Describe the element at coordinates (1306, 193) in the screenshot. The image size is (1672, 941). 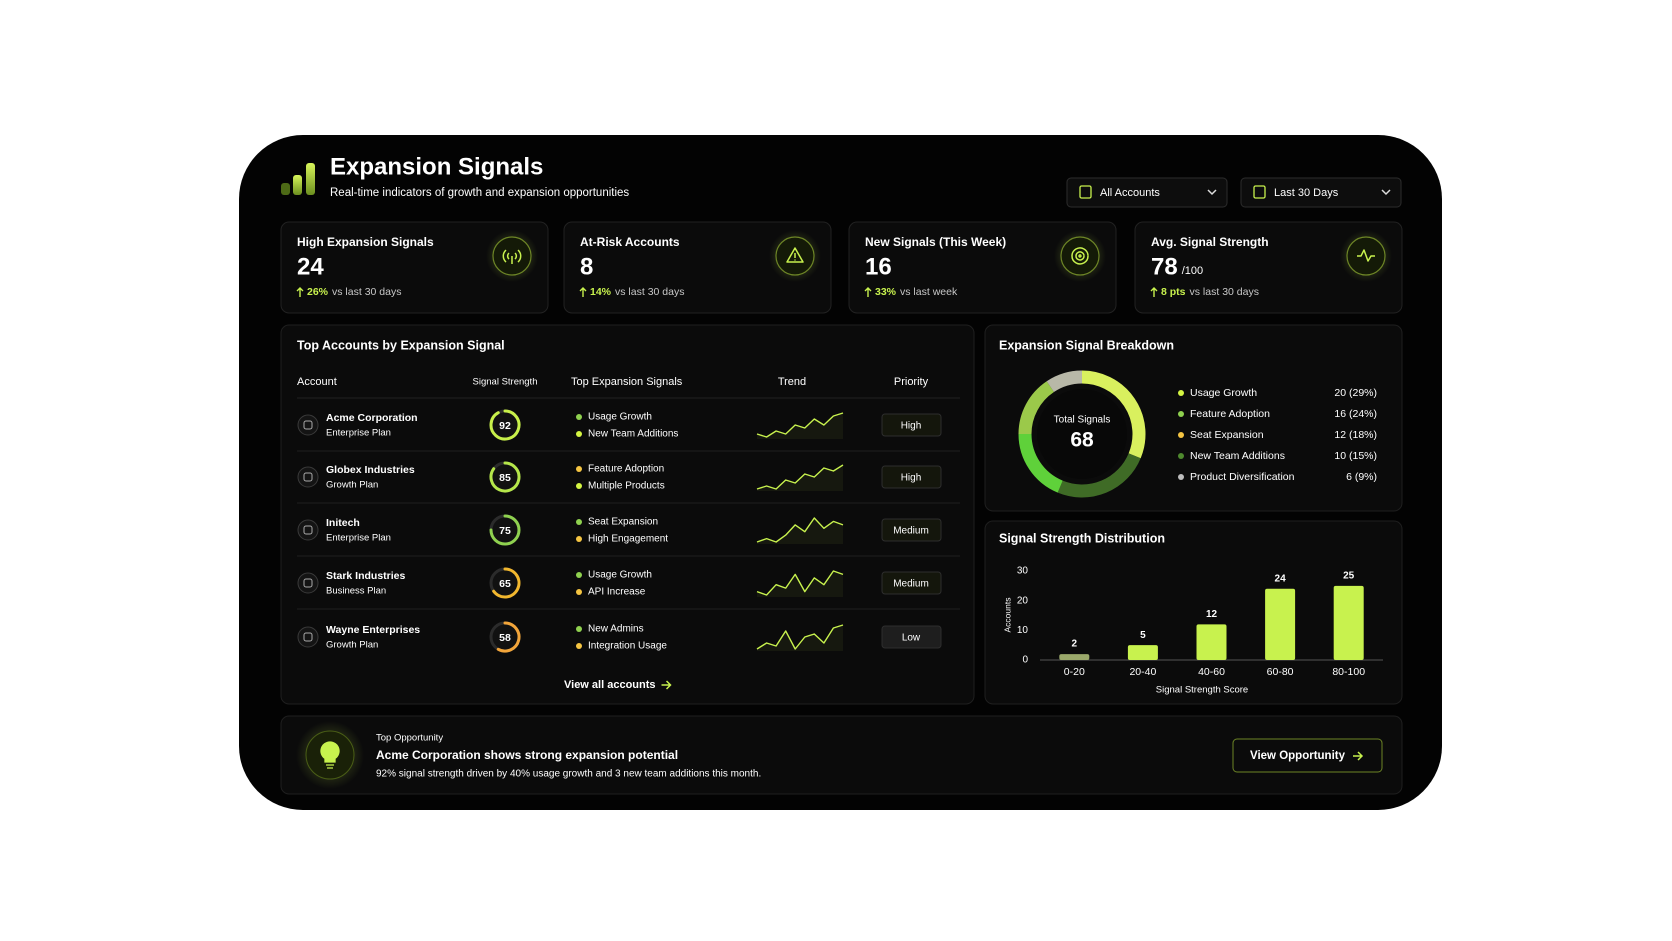
I see `dropdown-label: Last 30 Days` at that location.